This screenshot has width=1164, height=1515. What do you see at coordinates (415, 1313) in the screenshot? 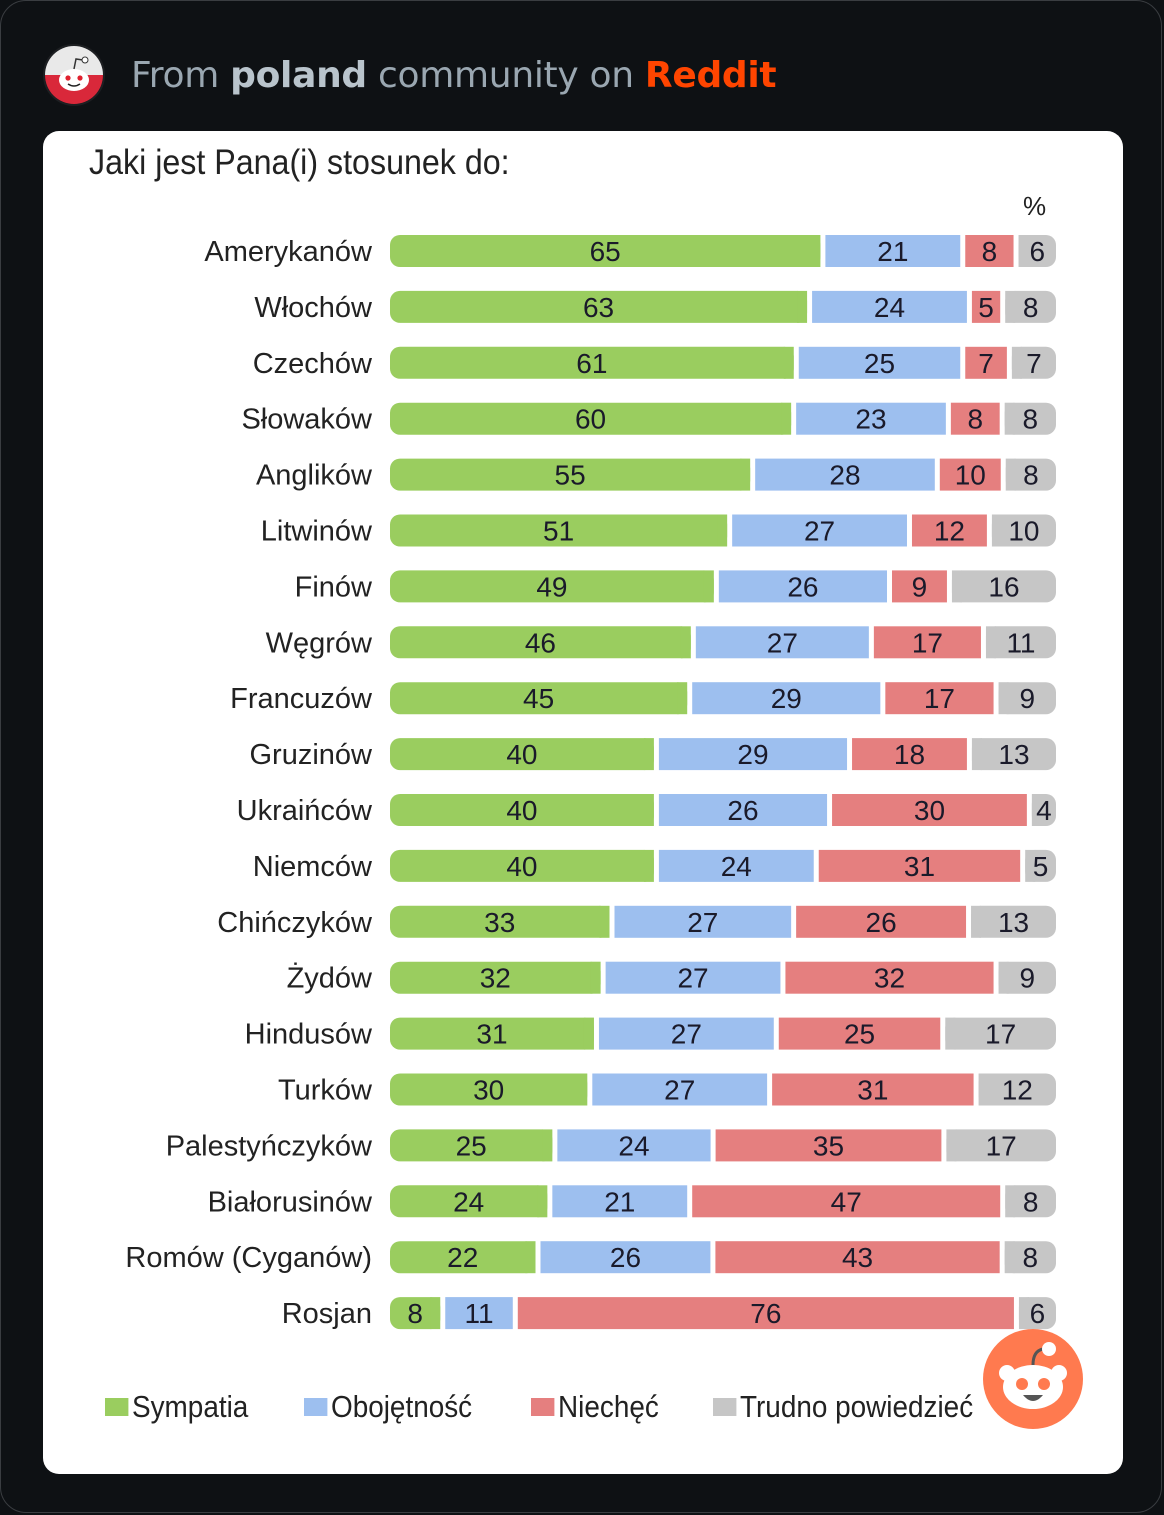
I see `bar-segment-sympatia: 8` at bounding box center [415, 1313].